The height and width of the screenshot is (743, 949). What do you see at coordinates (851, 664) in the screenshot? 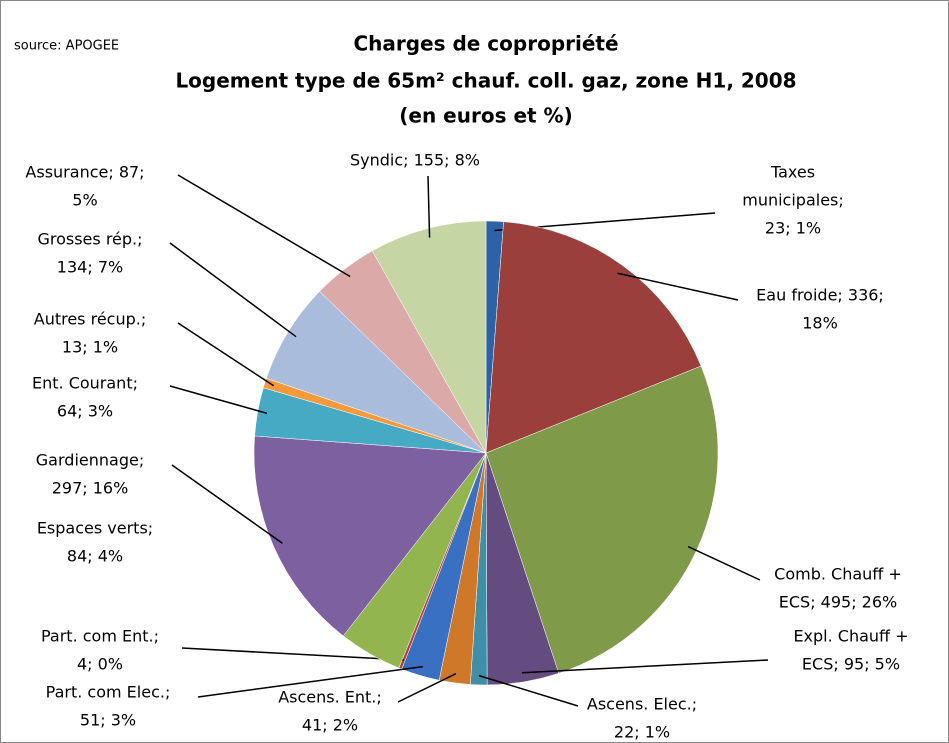
I see `data-label: ECS; 95; 5%` at bounding box center [851, 664].